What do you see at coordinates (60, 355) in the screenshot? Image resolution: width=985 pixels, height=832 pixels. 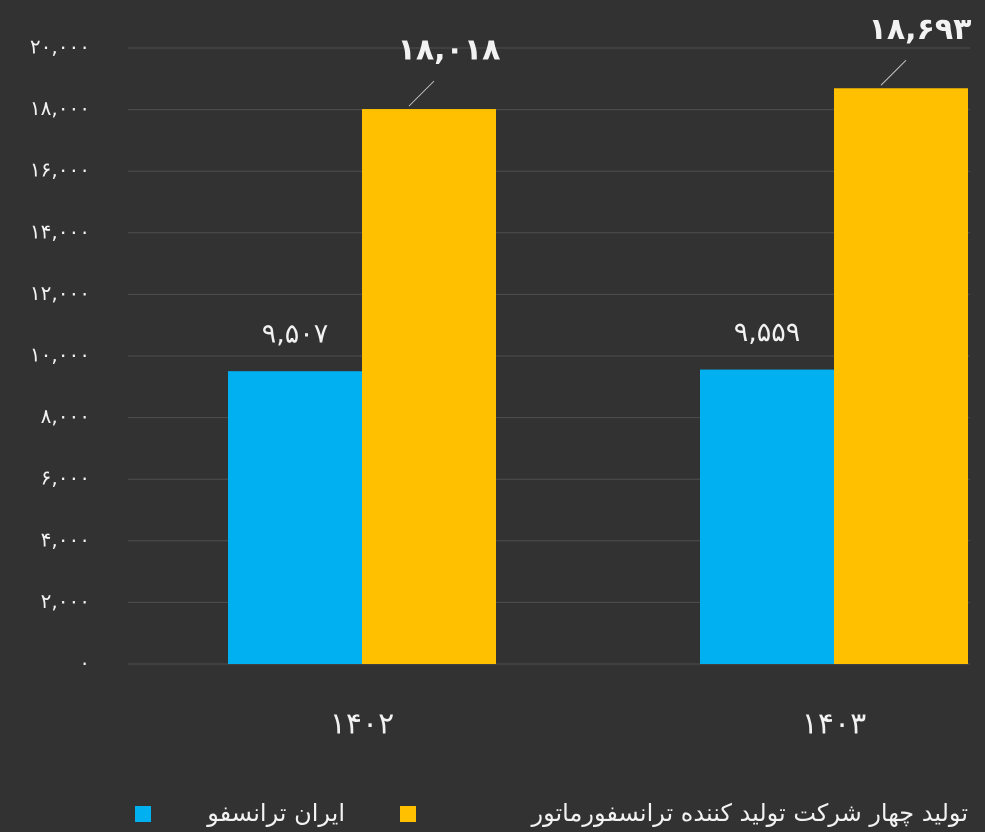 I see `y-tick-label: ۱۰,۰۰۰` at bounding box center [60, 355].